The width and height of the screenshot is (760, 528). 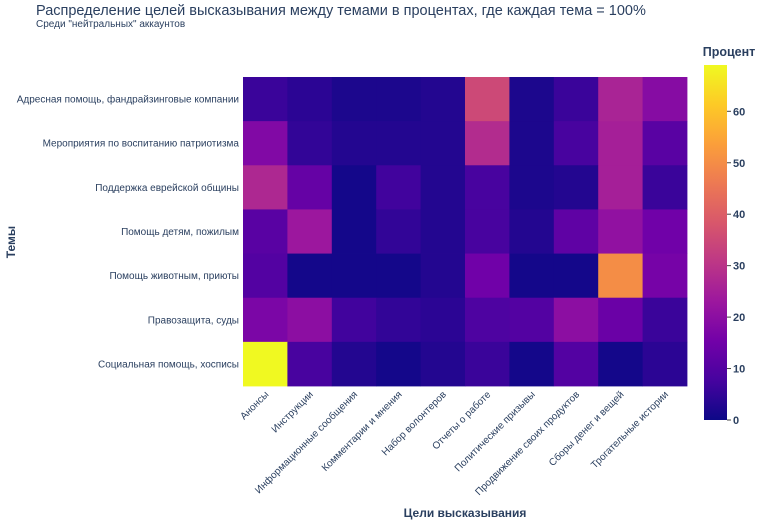 I want to click on x-axis-title: Цели высказывания, so click(x=465, y=513).